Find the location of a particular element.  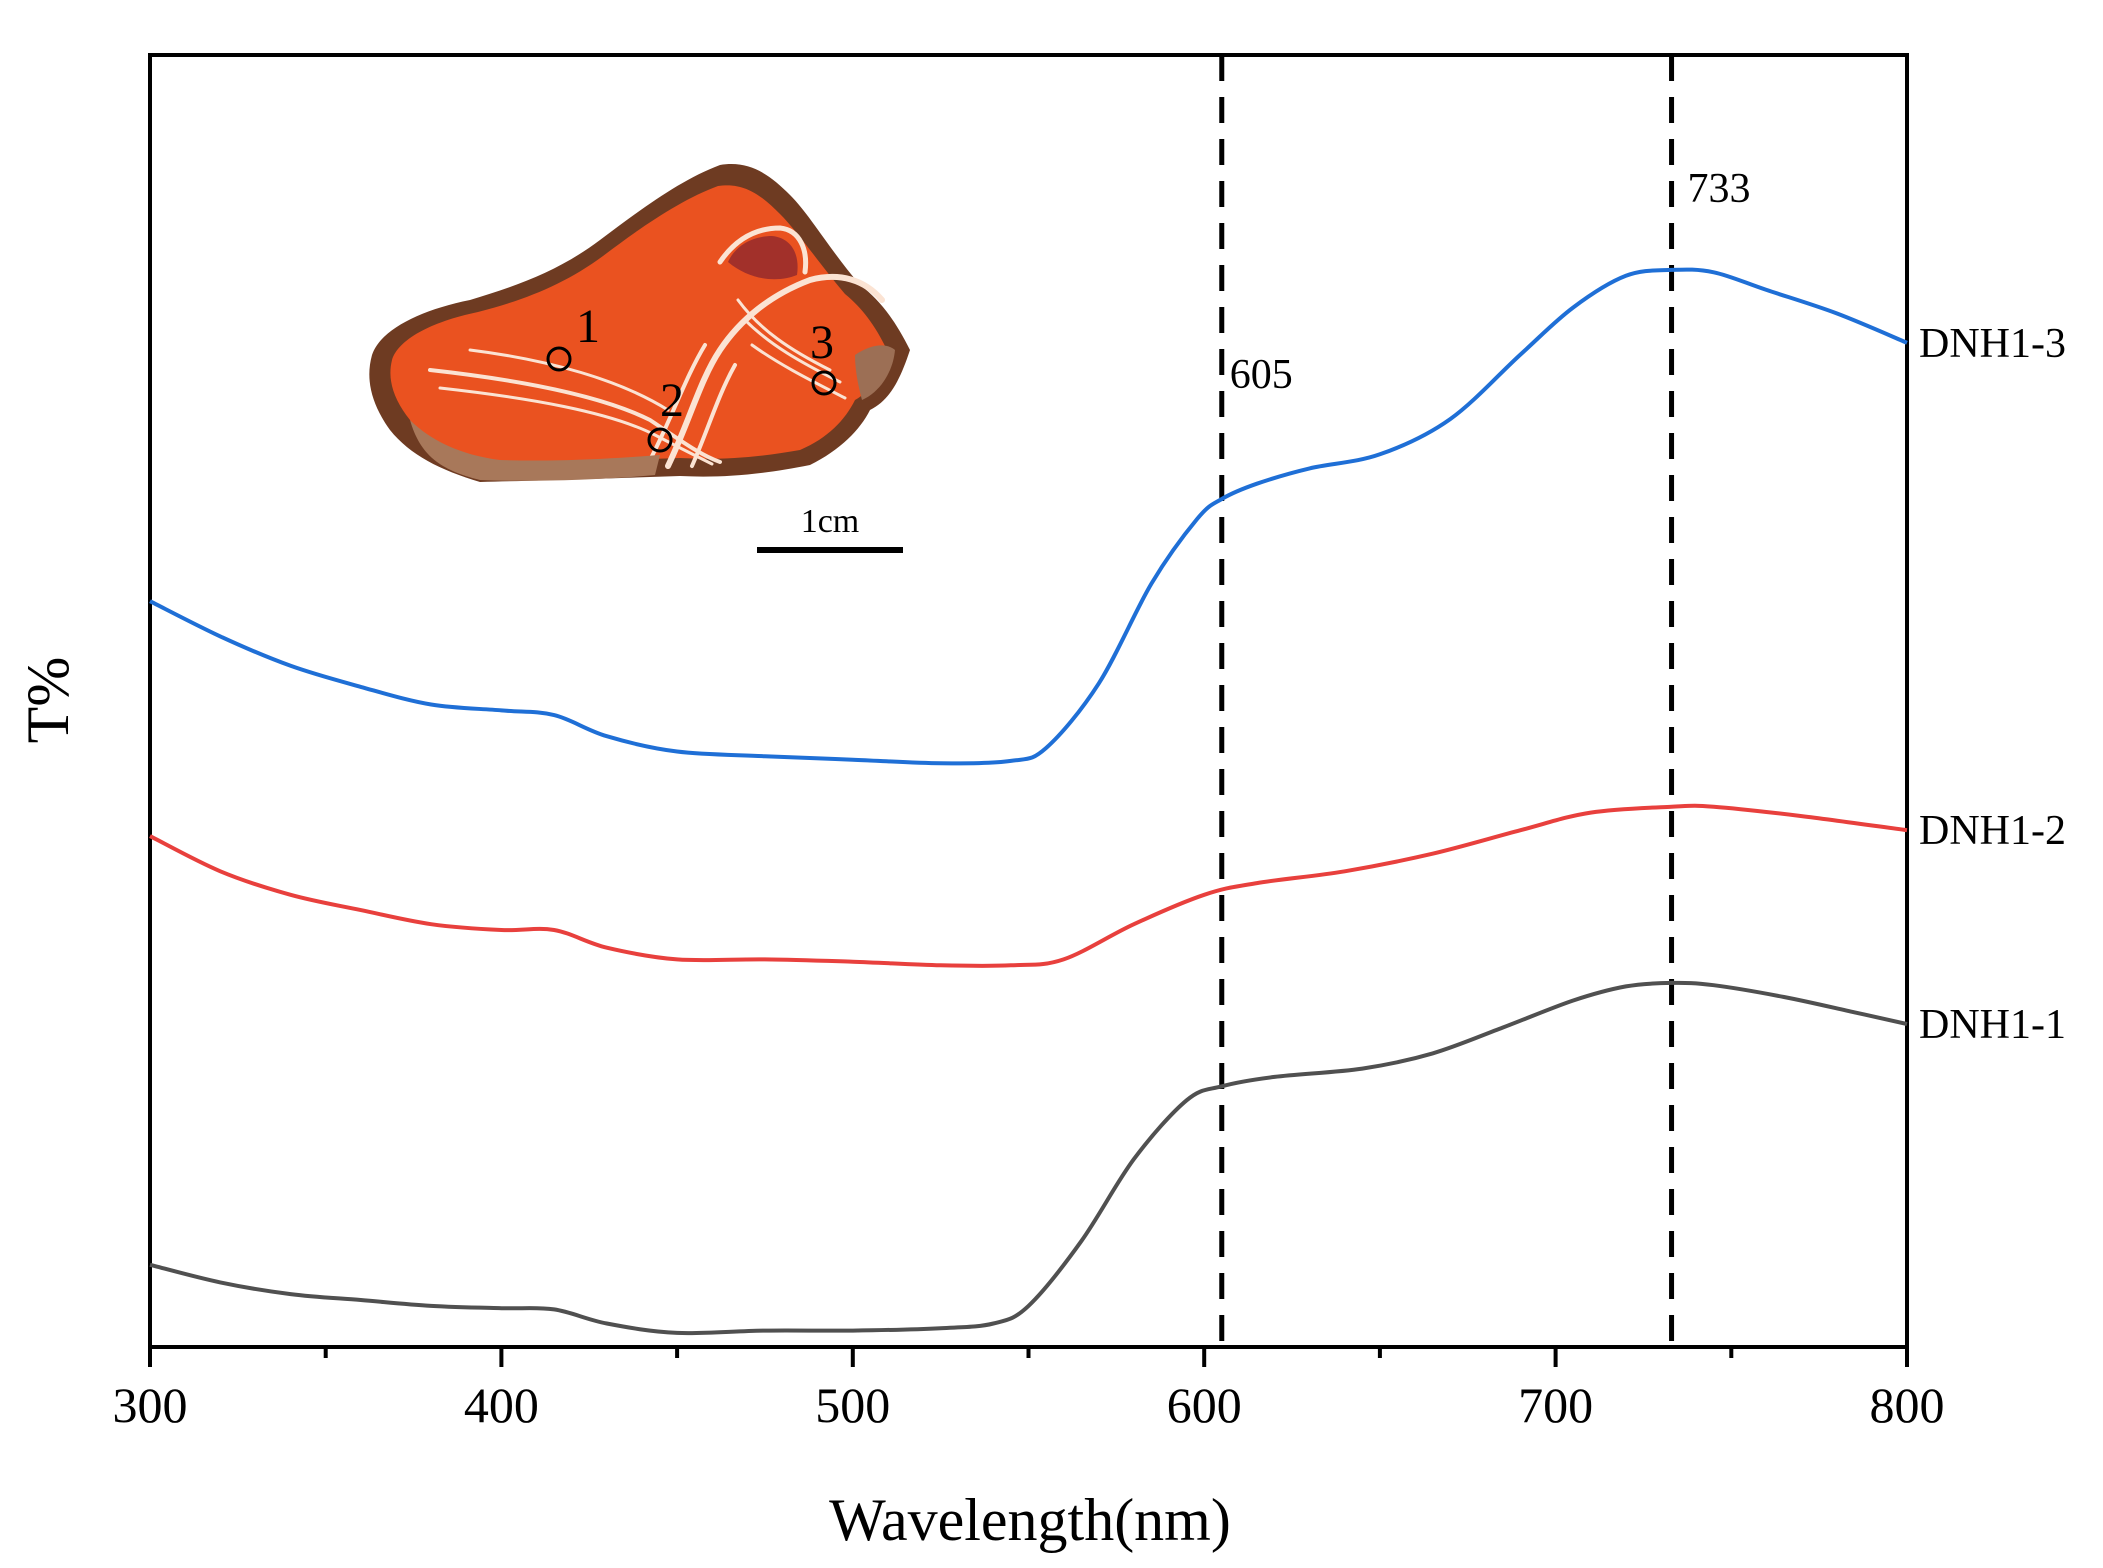

sample-label-3: 3 is located at coordinates (822, 342).